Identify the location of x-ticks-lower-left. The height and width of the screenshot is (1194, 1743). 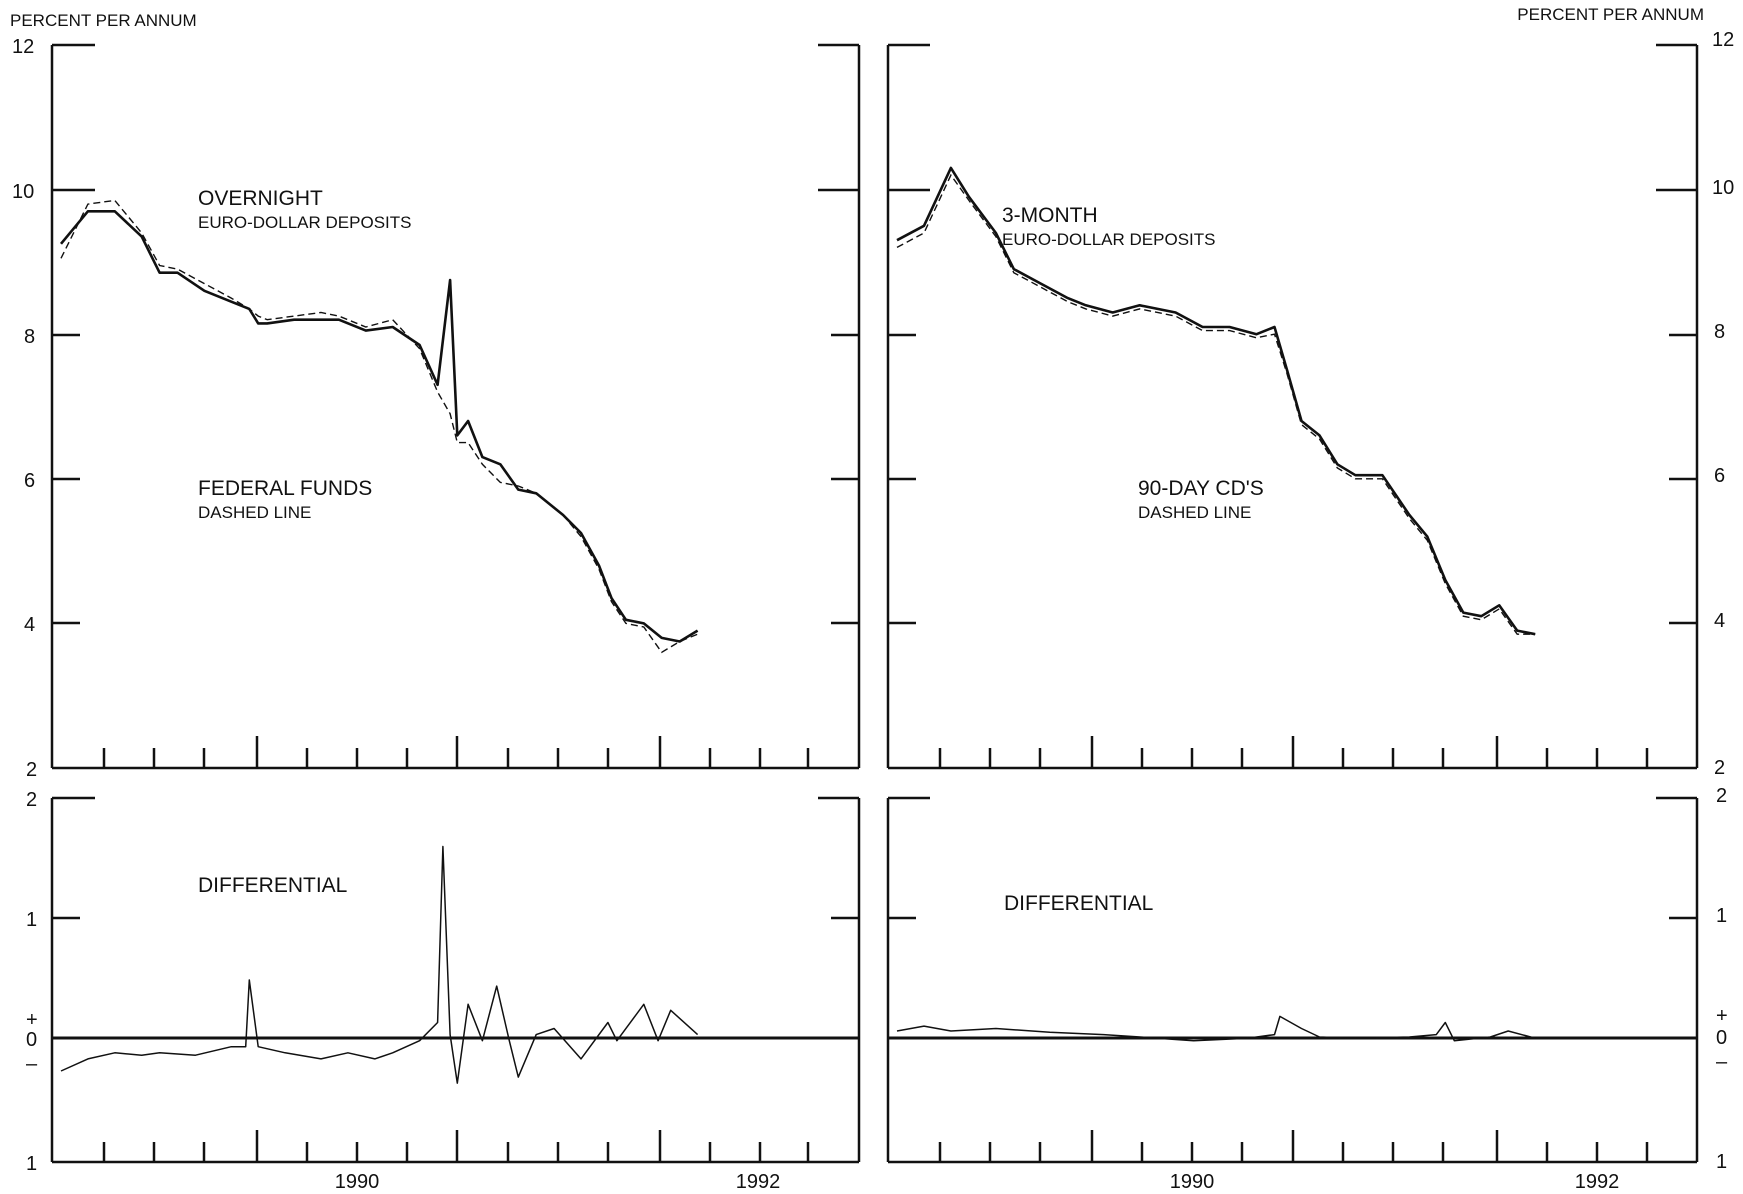
(456, 1146).